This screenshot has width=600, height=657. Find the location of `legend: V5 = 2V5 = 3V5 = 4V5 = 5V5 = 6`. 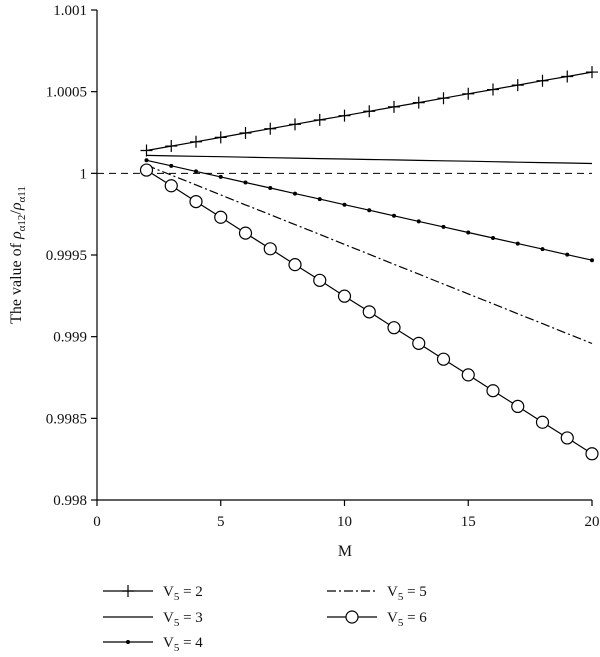

legend: V5 = 2V5 = 3V5 = 4V5 = 5V5 = 6 is located at coordinates (265, 619).